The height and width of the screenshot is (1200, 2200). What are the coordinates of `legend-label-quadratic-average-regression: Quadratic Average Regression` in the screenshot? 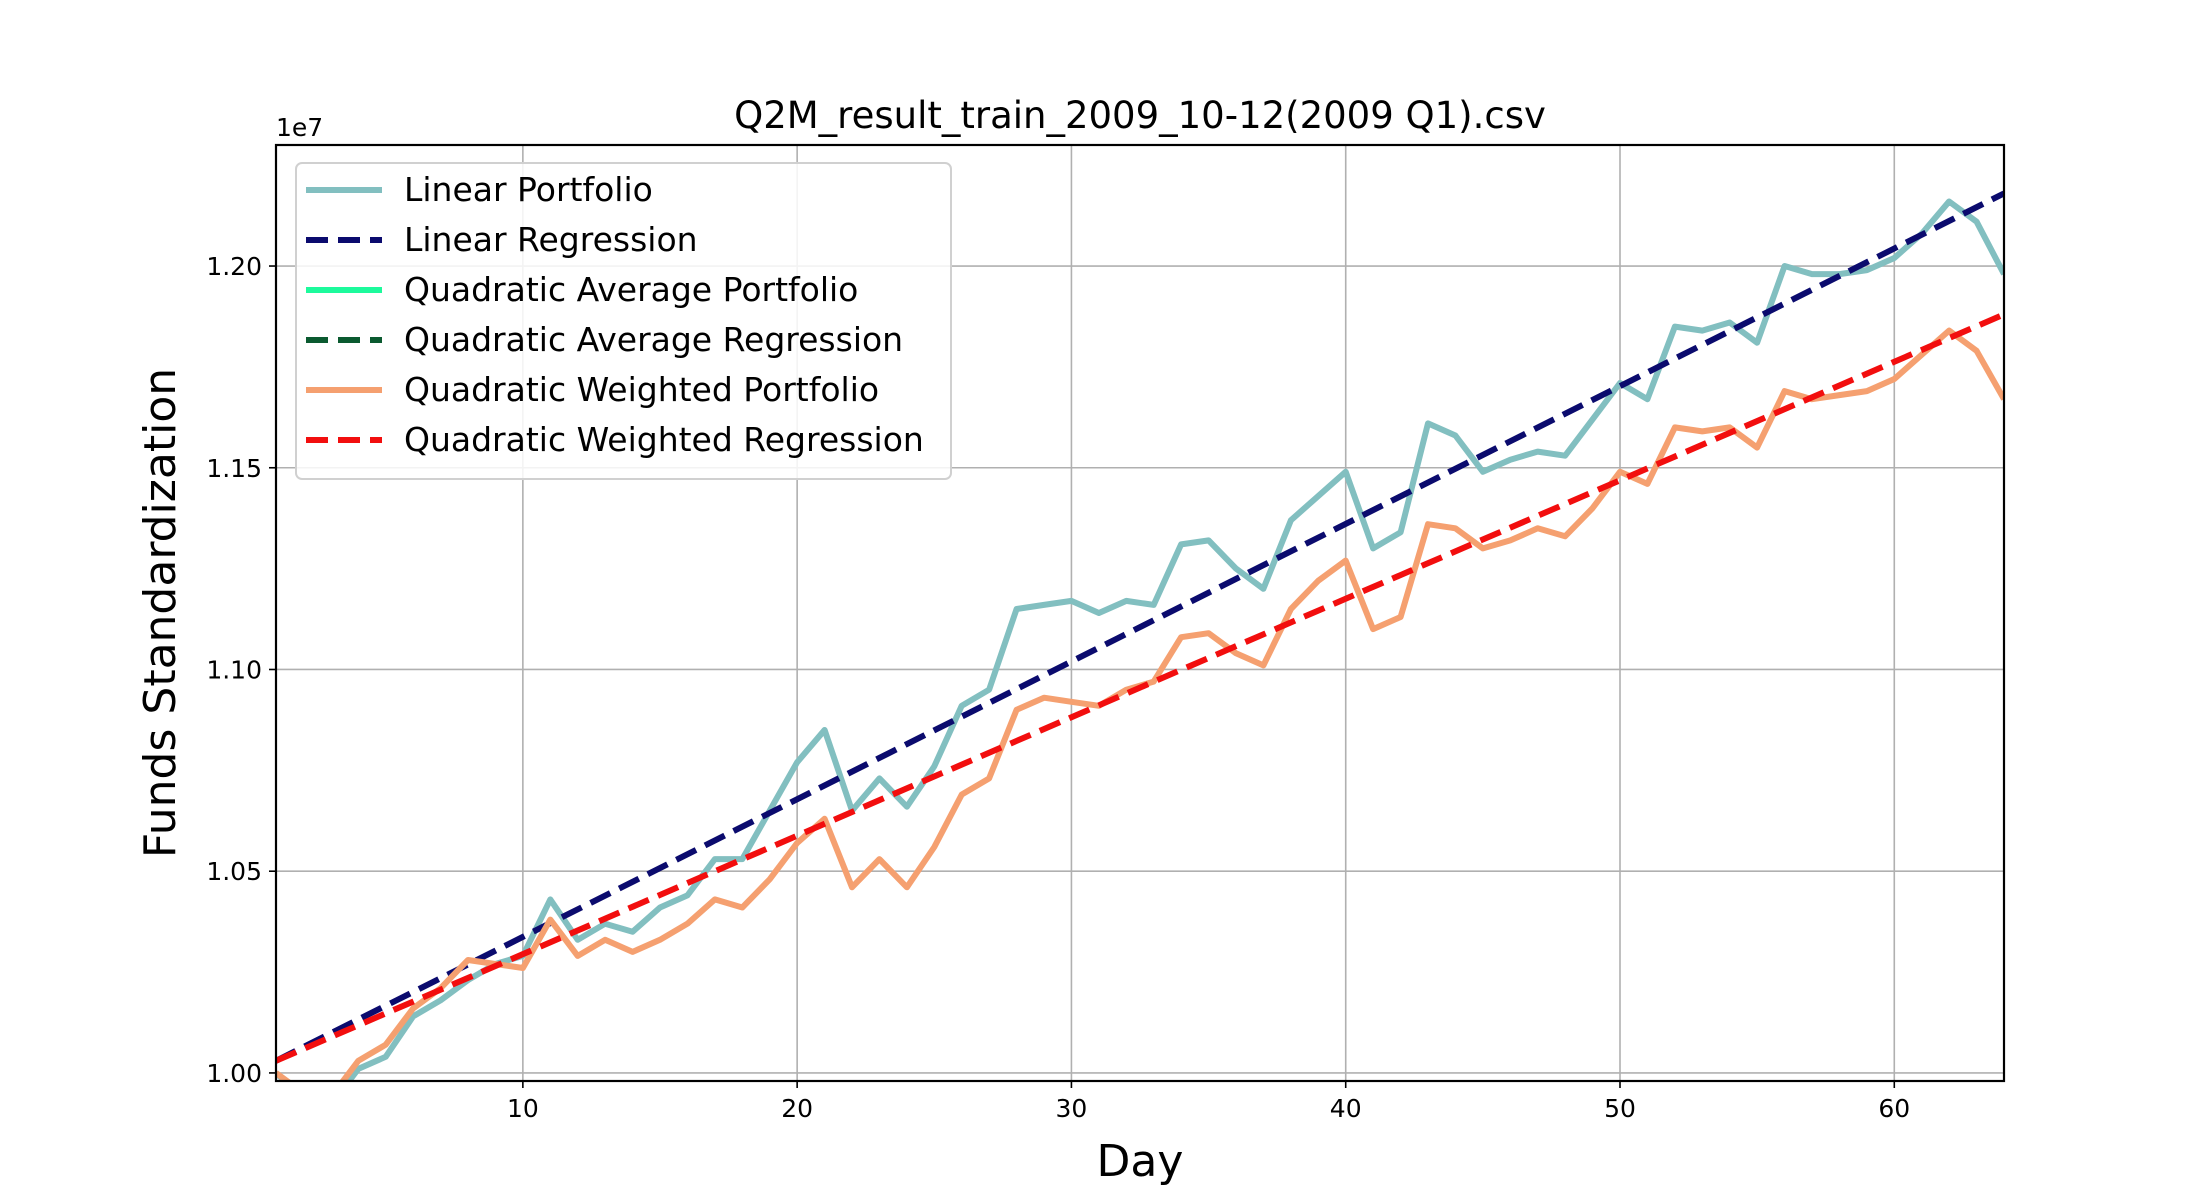 It's located at (653, 339).